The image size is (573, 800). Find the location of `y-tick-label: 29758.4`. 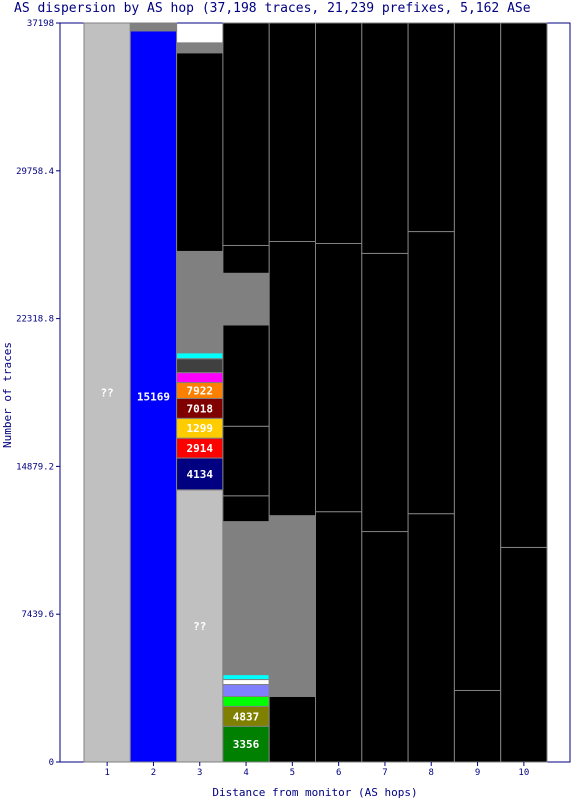

y-tick-label: 29758.4 is located at coordinates (35, 172).